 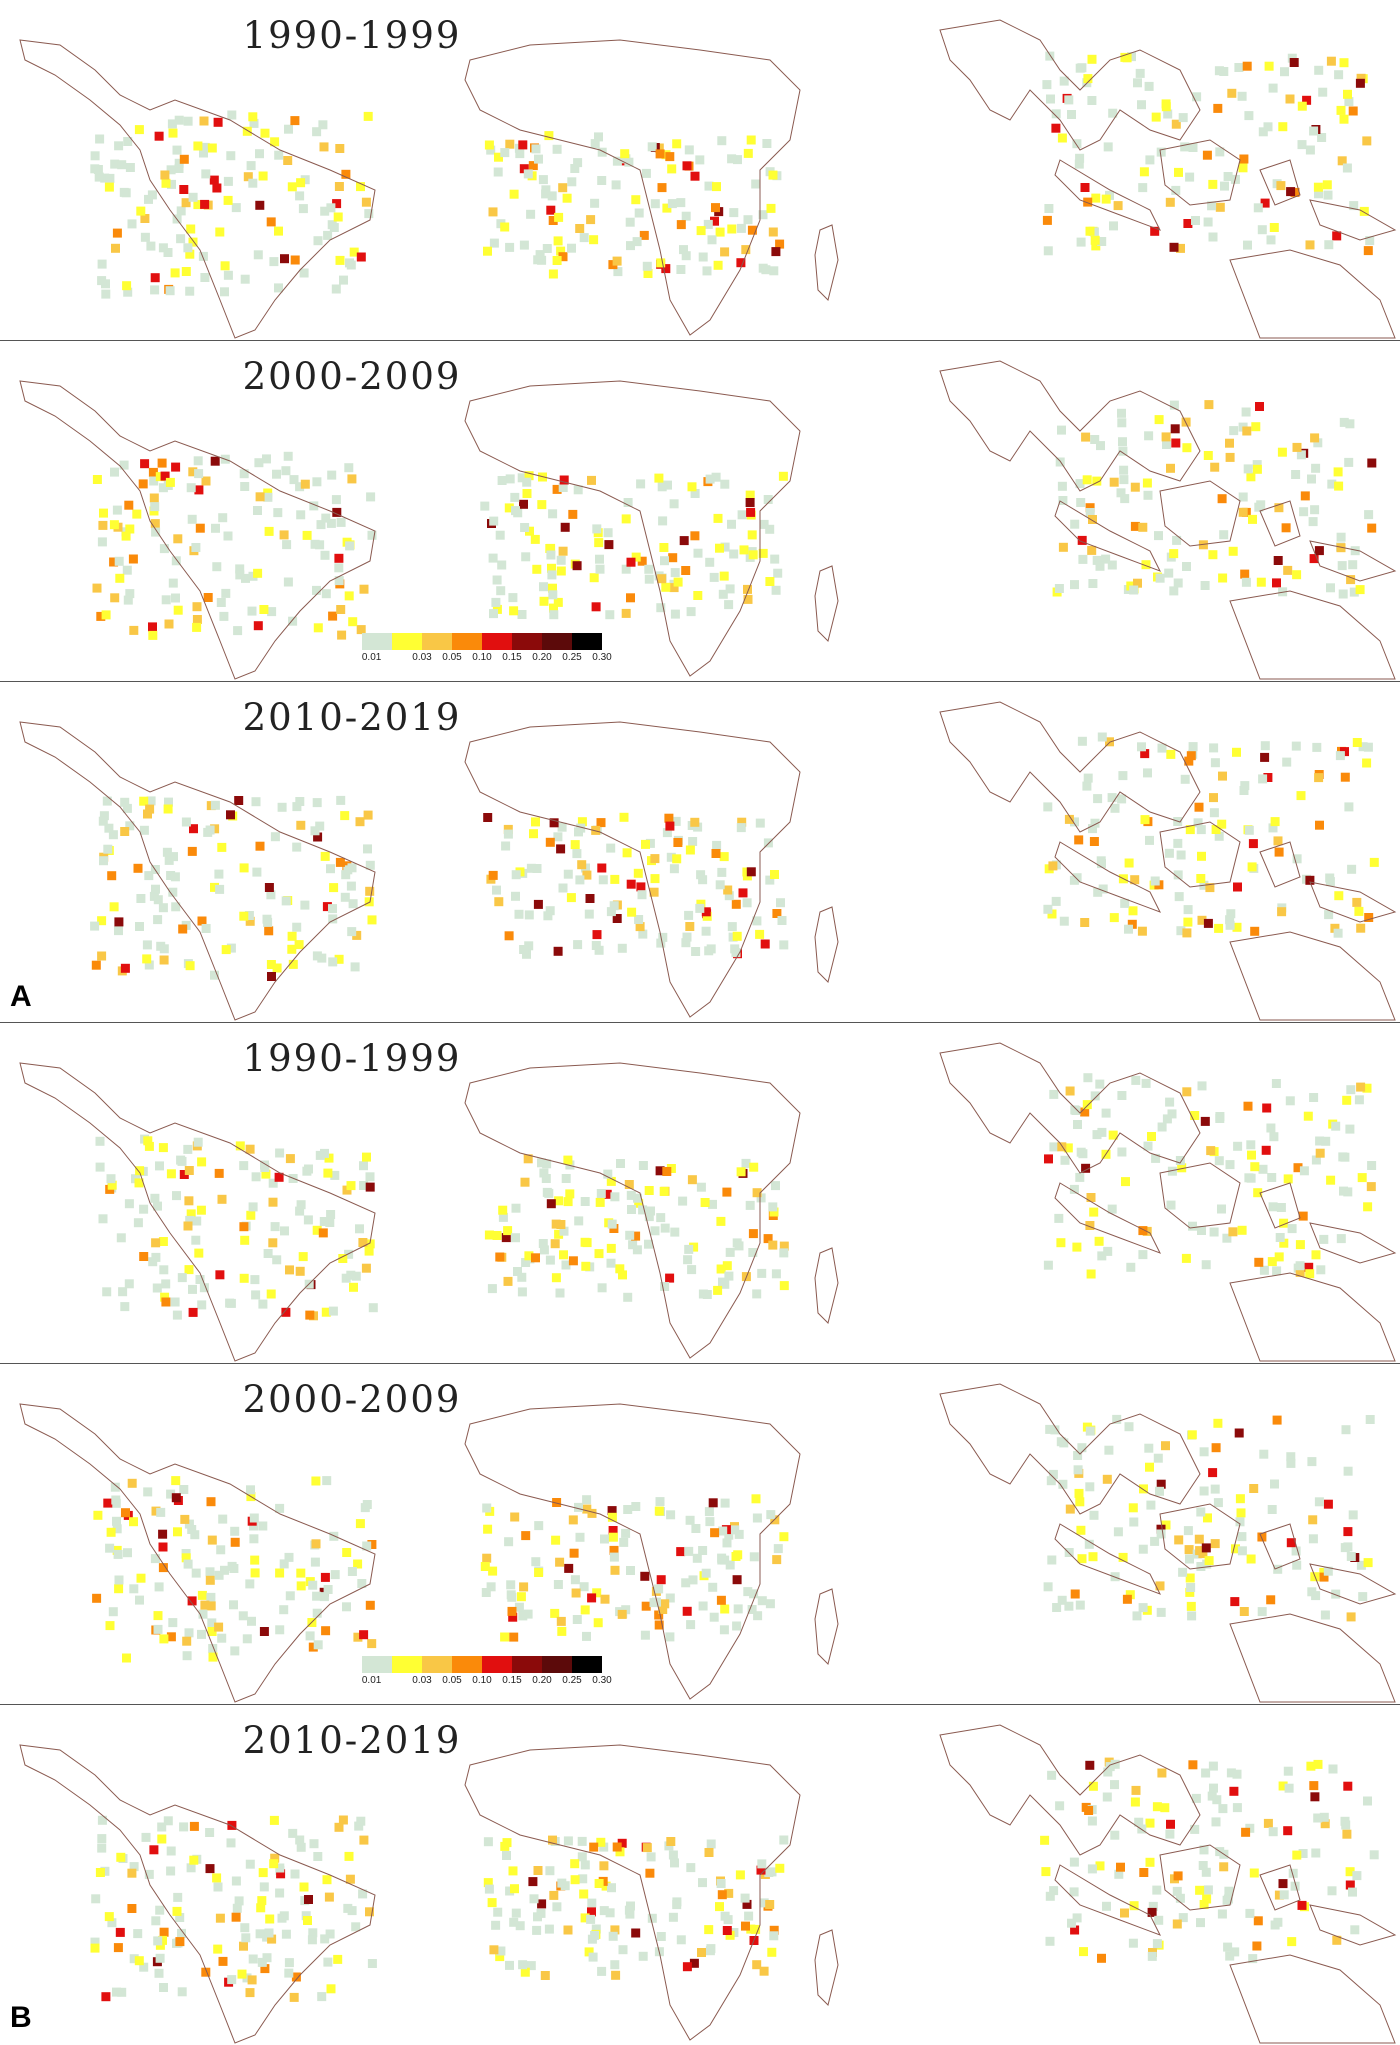 What do you see at coordinates (527, 1664) in the screenshot?
I see `legend-swatch` at bounding box center [527, 1664].